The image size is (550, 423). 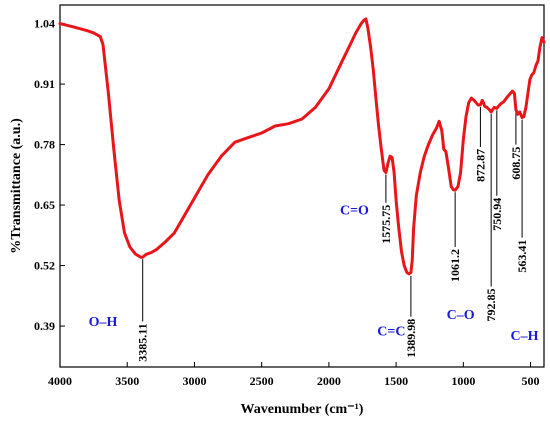 What do you see at coordinates (396, 381) in the screenshot?
I see `x-tick-label: 1500` at bounding box center [396, 381].